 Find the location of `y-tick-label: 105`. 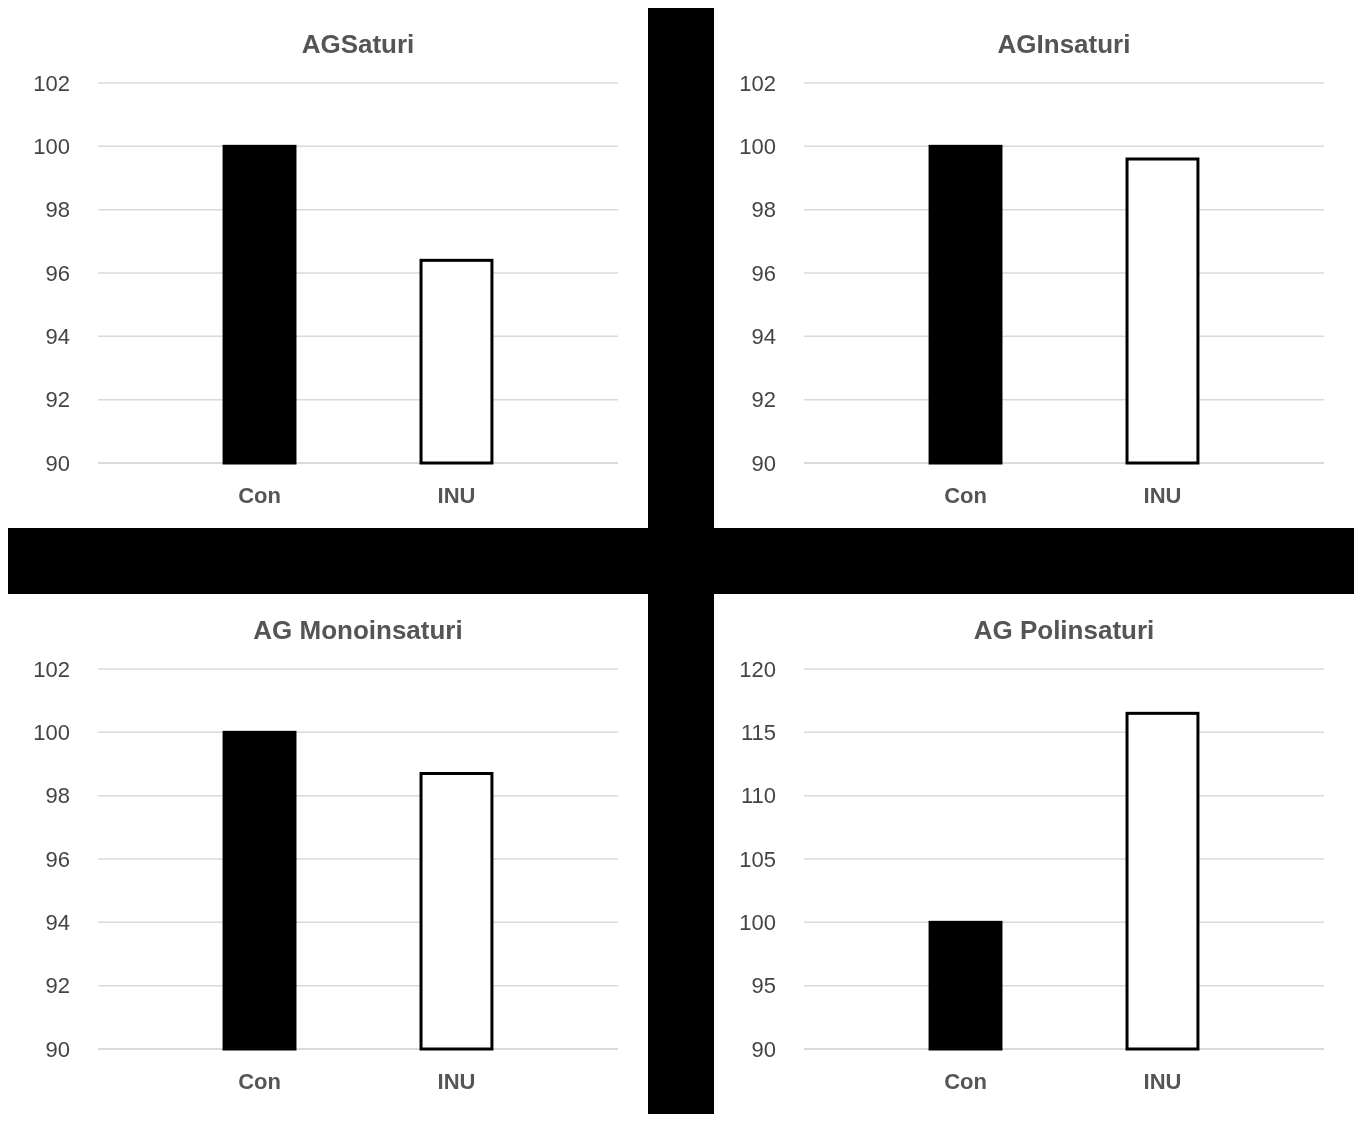

y-tick-label: 105 is located at coordinates (757, 859).